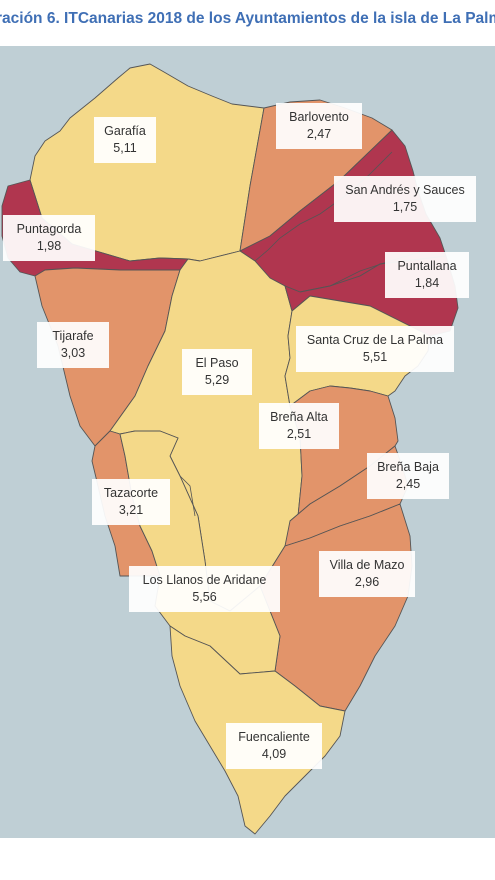  Describe the element at coordinates (131, 510) in the screenshot. I see `municipality-value: 3,21` at that location.